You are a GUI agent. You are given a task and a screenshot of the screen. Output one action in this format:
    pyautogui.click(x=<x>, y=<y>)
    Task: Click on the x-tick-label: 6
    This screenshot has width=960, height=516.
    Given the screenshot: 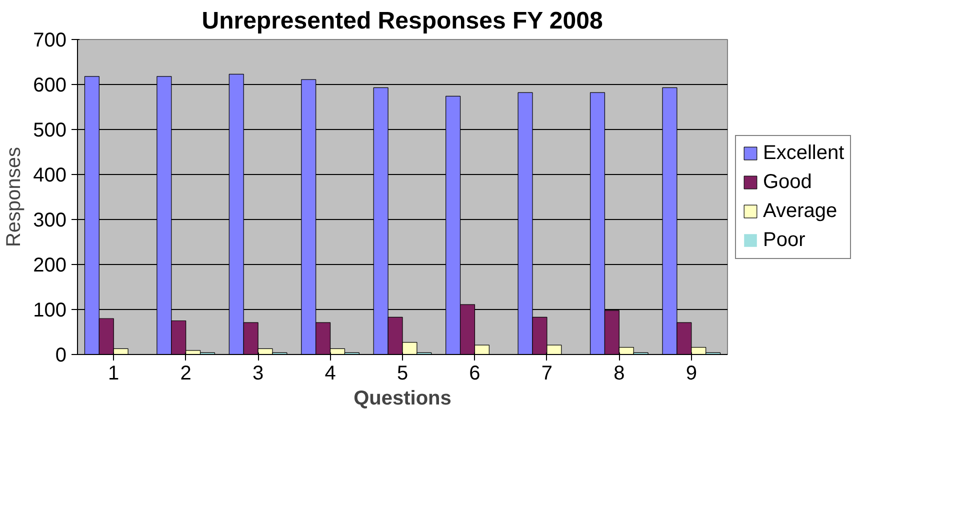 What is the action you would take?
    pyautogui.click(x=474, y=373)
    